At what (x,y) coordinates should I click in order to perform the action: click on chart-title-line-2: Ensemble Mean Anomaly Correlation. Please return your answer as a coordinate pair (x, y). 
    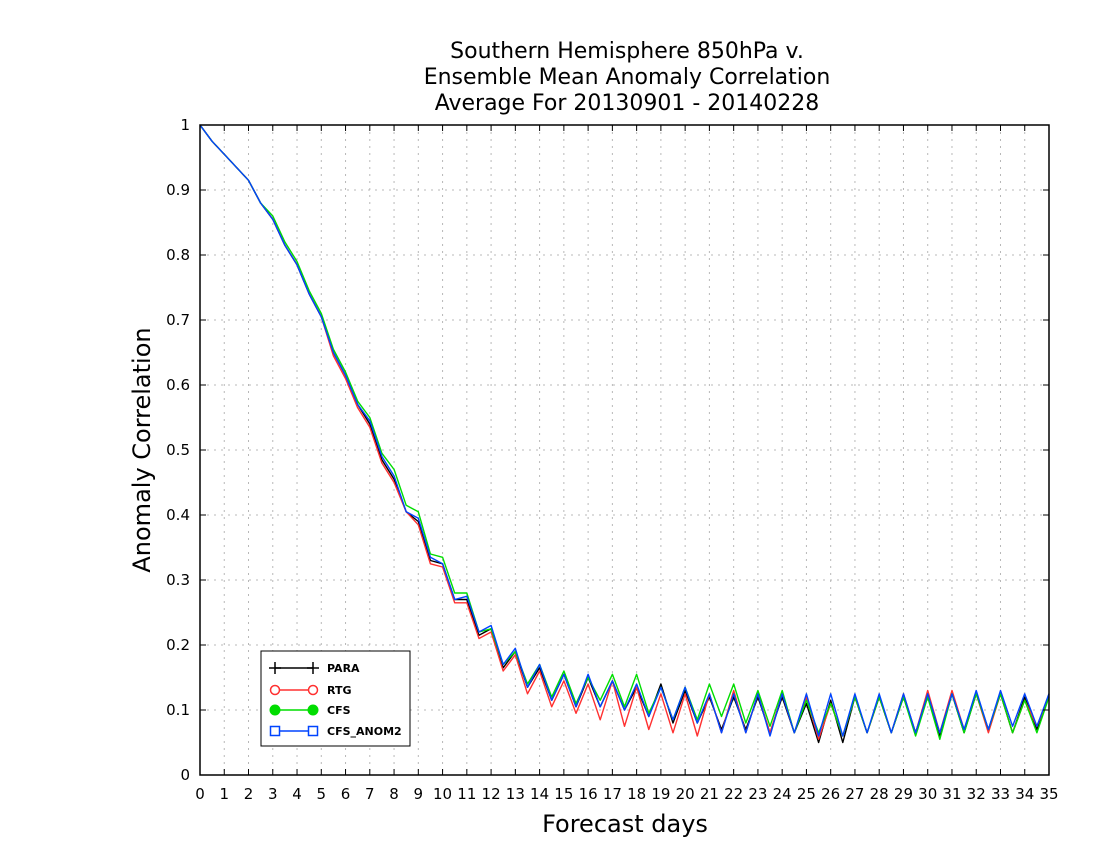
    Looking at the image, I should click on (627, 77).